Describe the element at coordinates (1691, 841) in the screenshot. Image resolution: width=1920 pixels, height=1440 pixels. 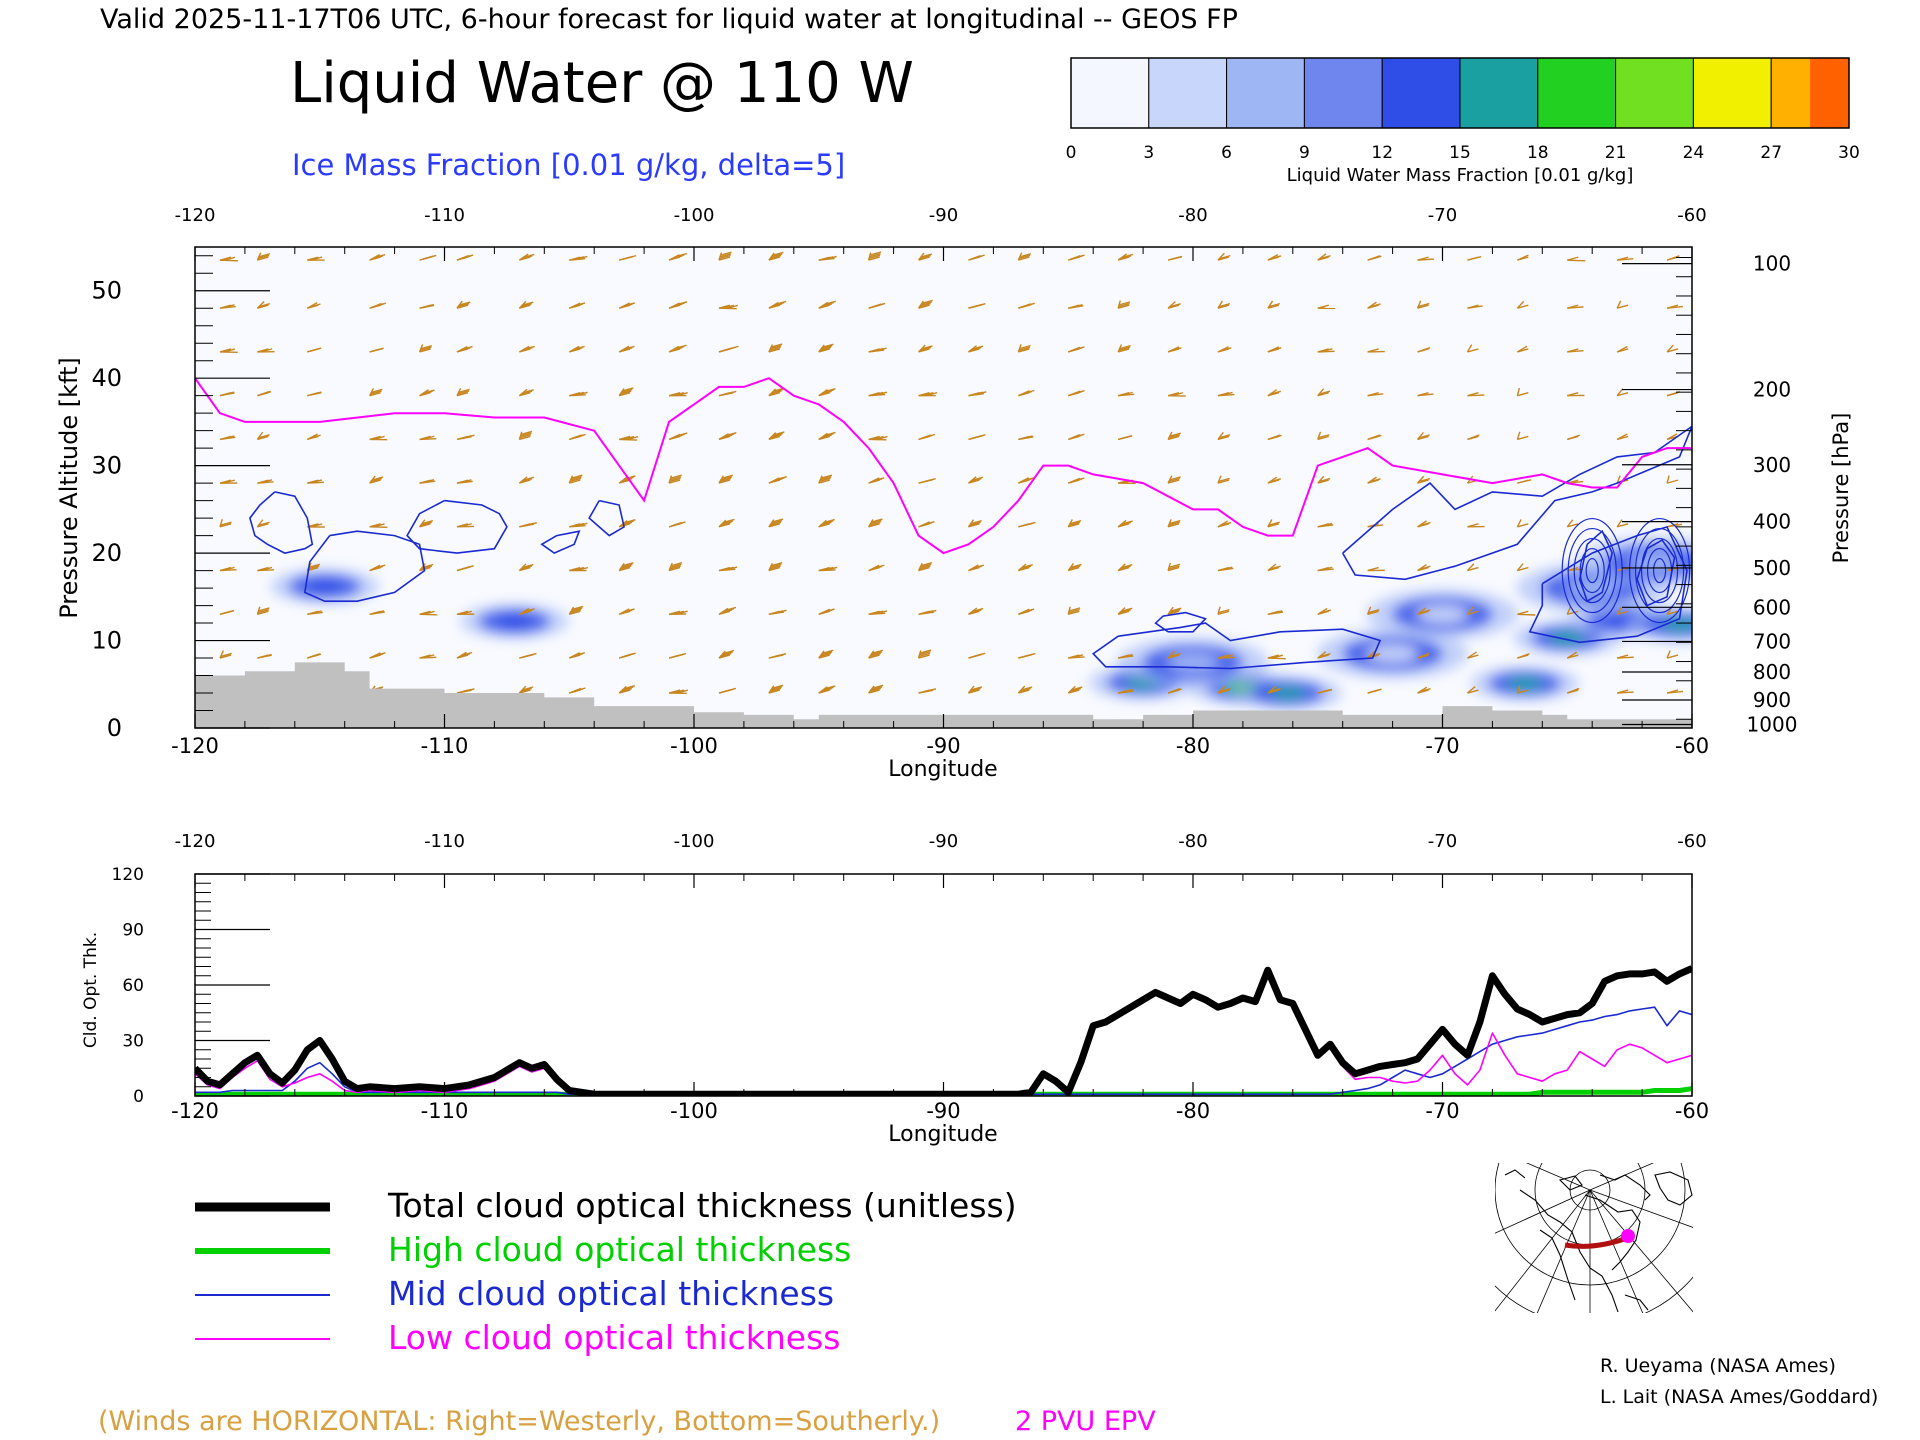
I see `x-tick-label-top: -60` at that location.